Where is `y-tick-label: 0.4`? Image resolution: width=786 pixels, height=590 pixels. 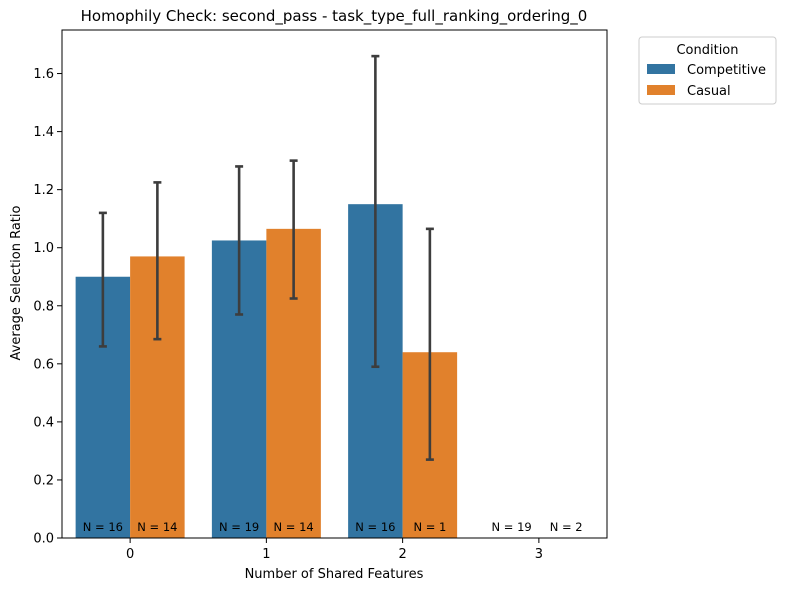
y-tick-label: 0.4 is located at coordinates (43, 422).